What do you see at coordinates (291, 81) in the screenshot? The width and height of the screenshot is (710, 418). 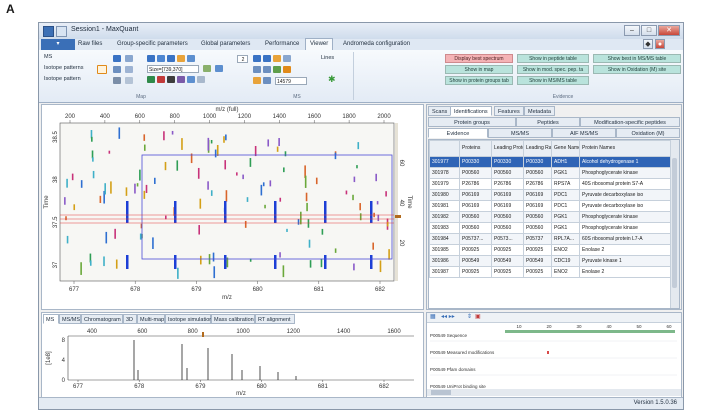 I see `mz-field: 14579` at bounding box center [291, 81].